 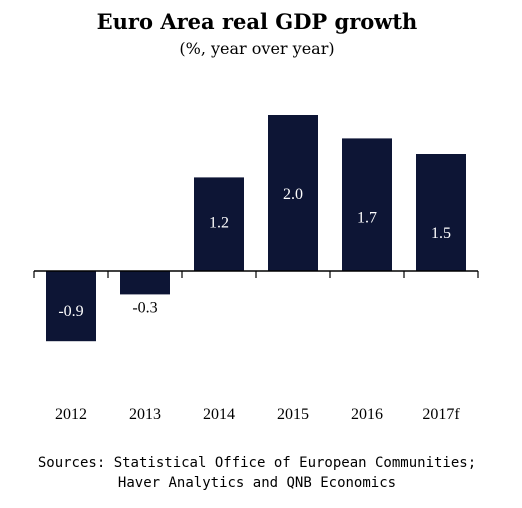 What do you see at coordinates (144, 307) in the screenshot?
I see `data-label-2013: -0.3` at bounding box center [144, 307].